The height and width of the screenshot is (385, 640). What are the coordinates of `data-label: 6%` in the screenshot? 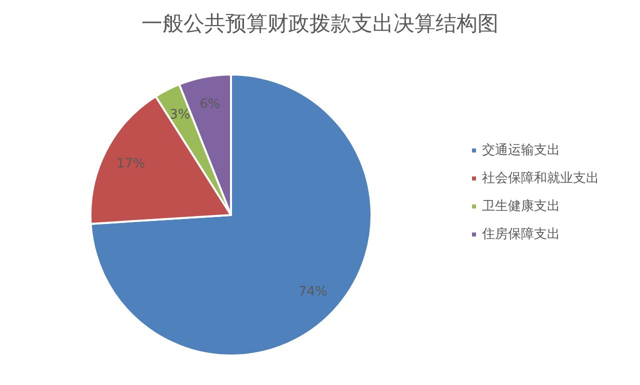 It's located at (210, 104).